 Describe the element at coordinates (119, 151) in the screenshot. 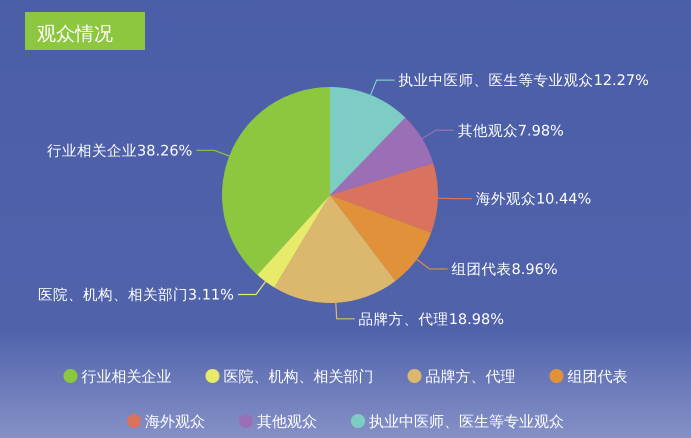

I see `category-label: 行业相关企业38.26%` at that location.